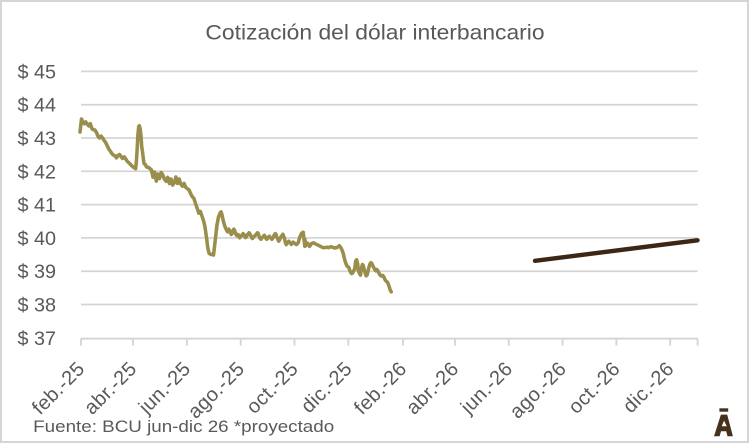  Describe the element at coordinates (36, 272) in the screenshot. I see `svg-text: $ 39` at that location.